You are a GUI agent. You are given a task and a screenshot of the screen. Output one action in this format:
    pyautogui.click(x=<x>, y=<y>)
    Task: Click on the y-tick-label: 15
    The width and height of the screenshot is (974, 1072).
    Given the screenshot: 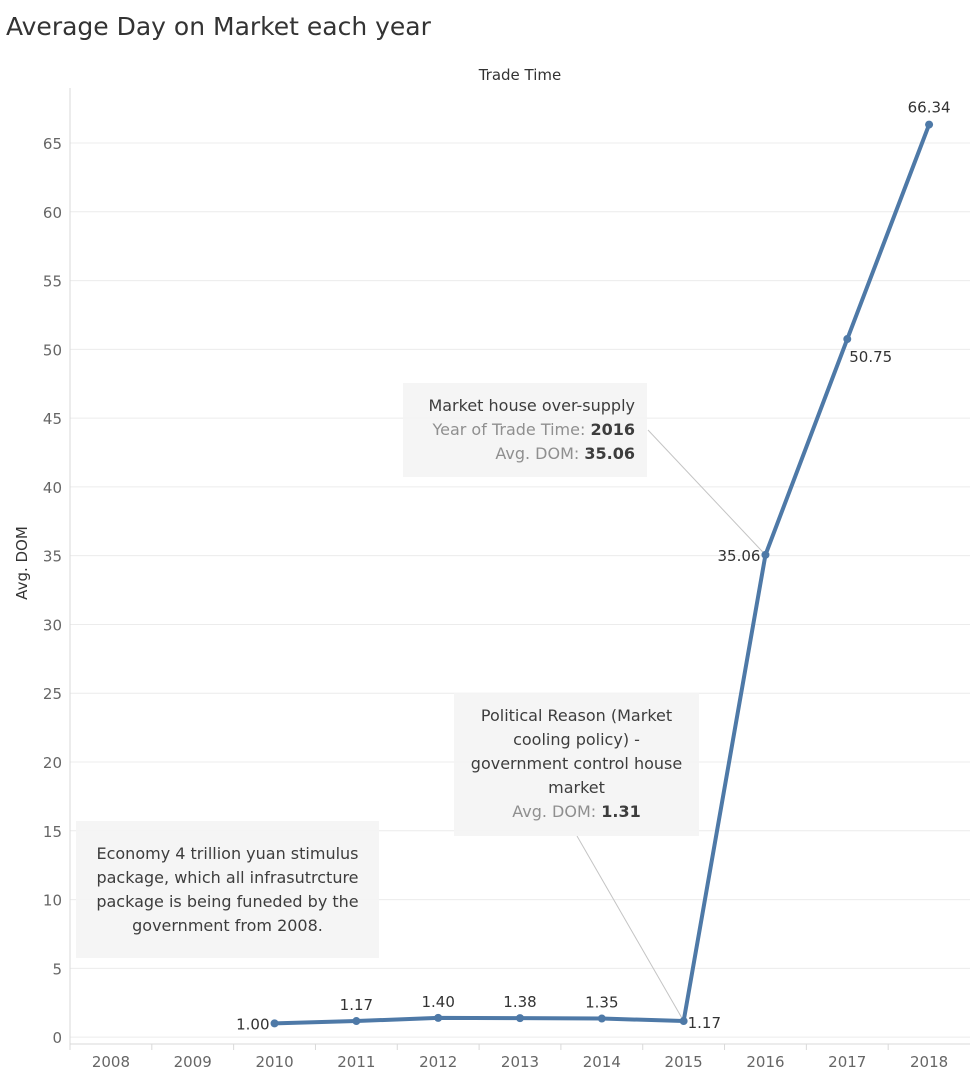 What is the action you would take?
    pyautogui.click(x=52, y=832)
    